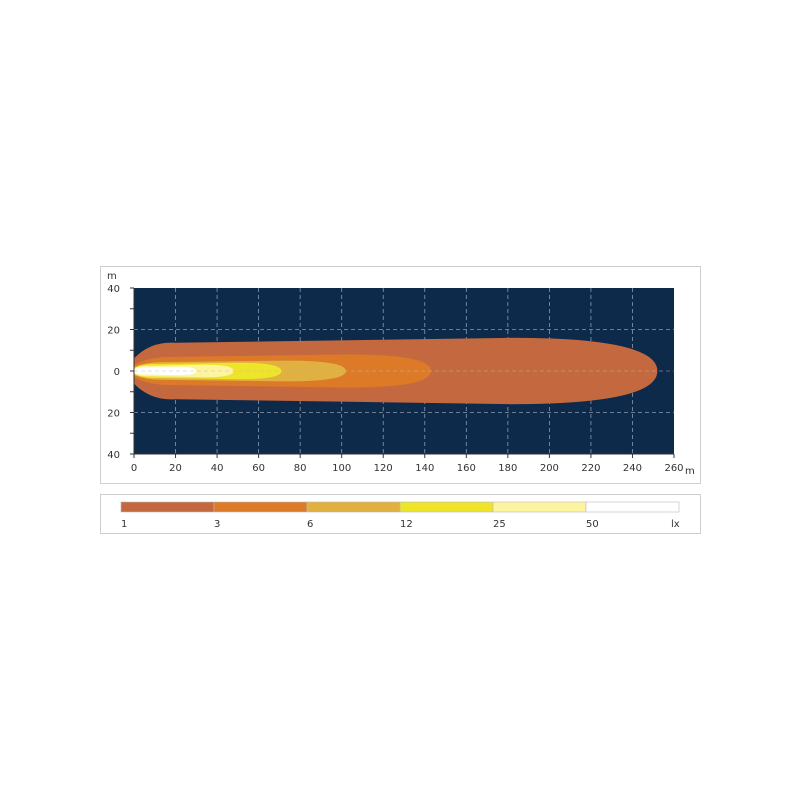  What do you see at coordinates (175, 468) in the screenshot?
I see `x-tick-label: 20` at bounding box center [175, 468].